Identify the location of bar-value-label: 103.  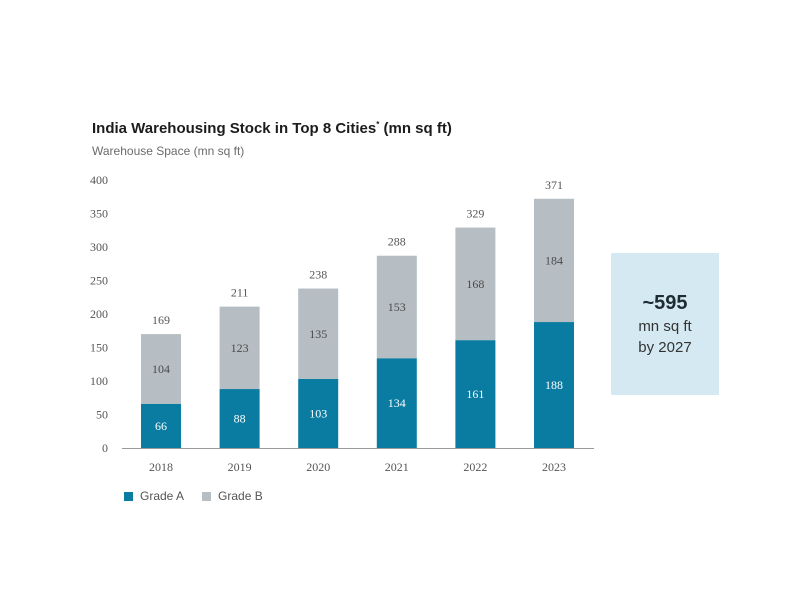
(318, 413).